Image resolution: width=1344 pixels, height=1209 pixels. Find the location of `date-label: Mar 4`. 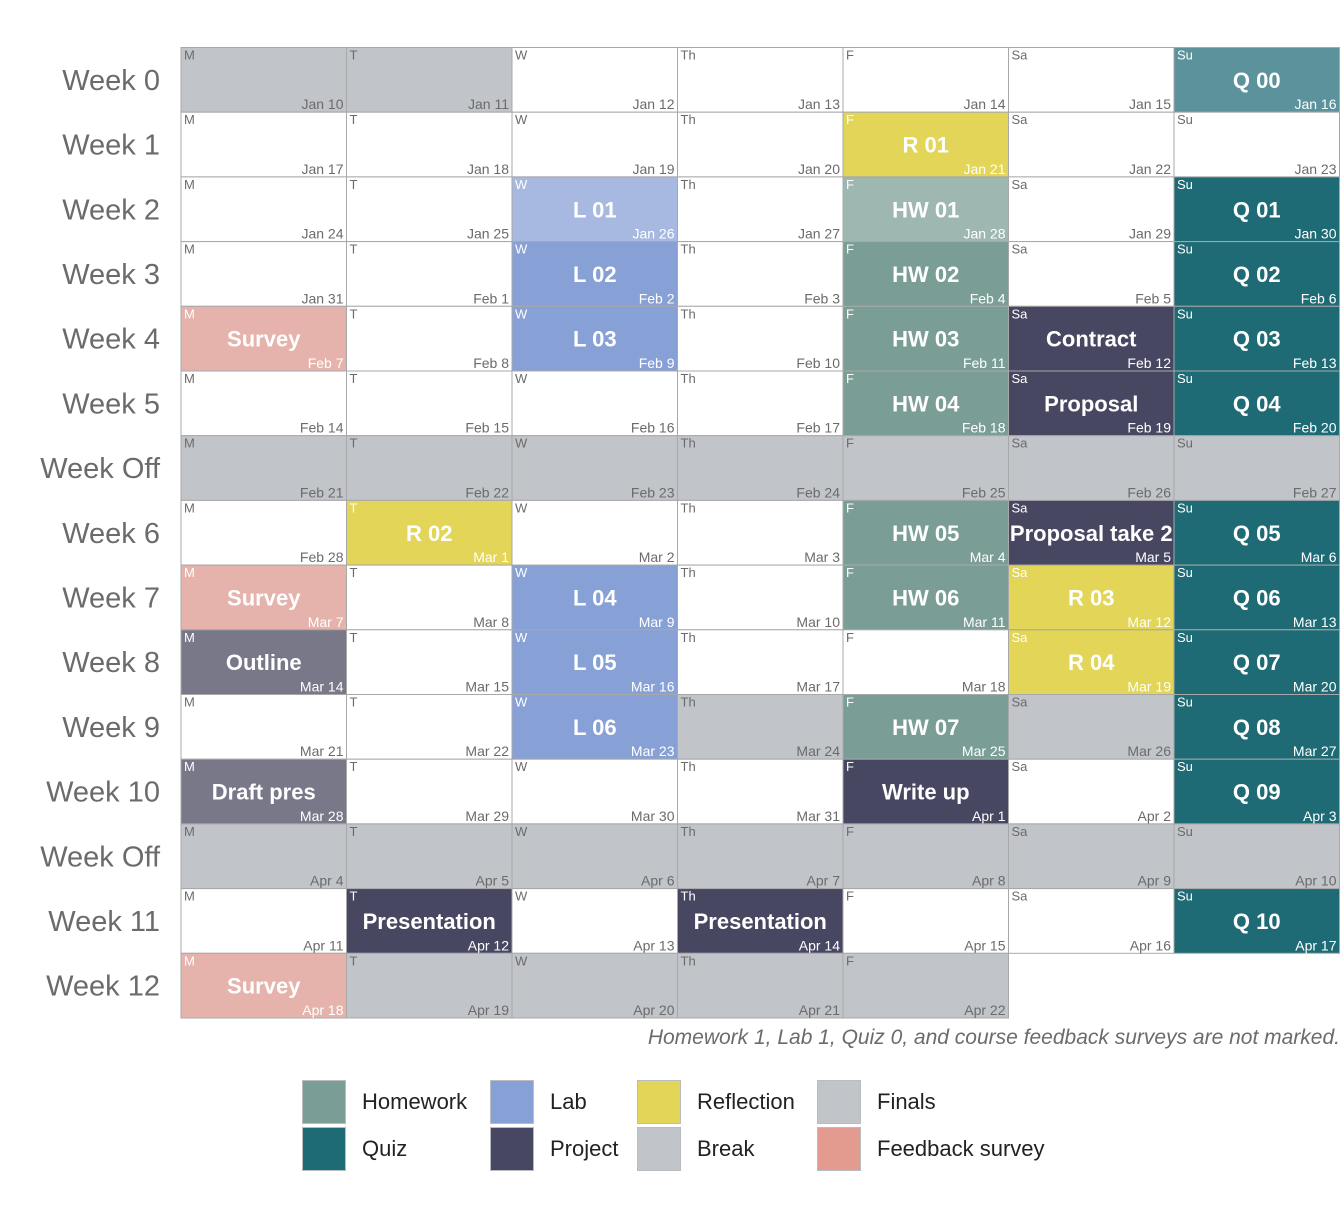

date-label: Mar 4 is located at coordinates (988, 557).